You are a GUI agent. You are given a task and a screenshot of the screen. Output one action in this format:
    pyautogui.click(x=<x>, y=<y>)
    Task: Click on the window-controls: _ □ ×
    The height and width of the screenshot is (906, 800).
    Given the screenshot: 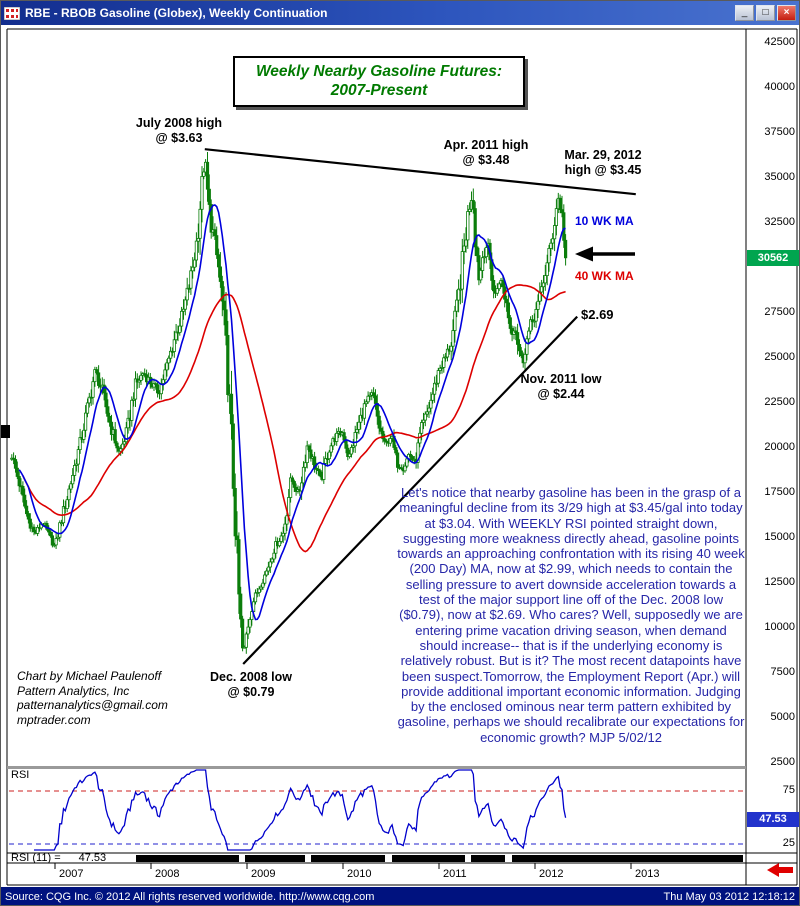 What is the action you would take?
    pyautogui.click(x=765, y=13)
    